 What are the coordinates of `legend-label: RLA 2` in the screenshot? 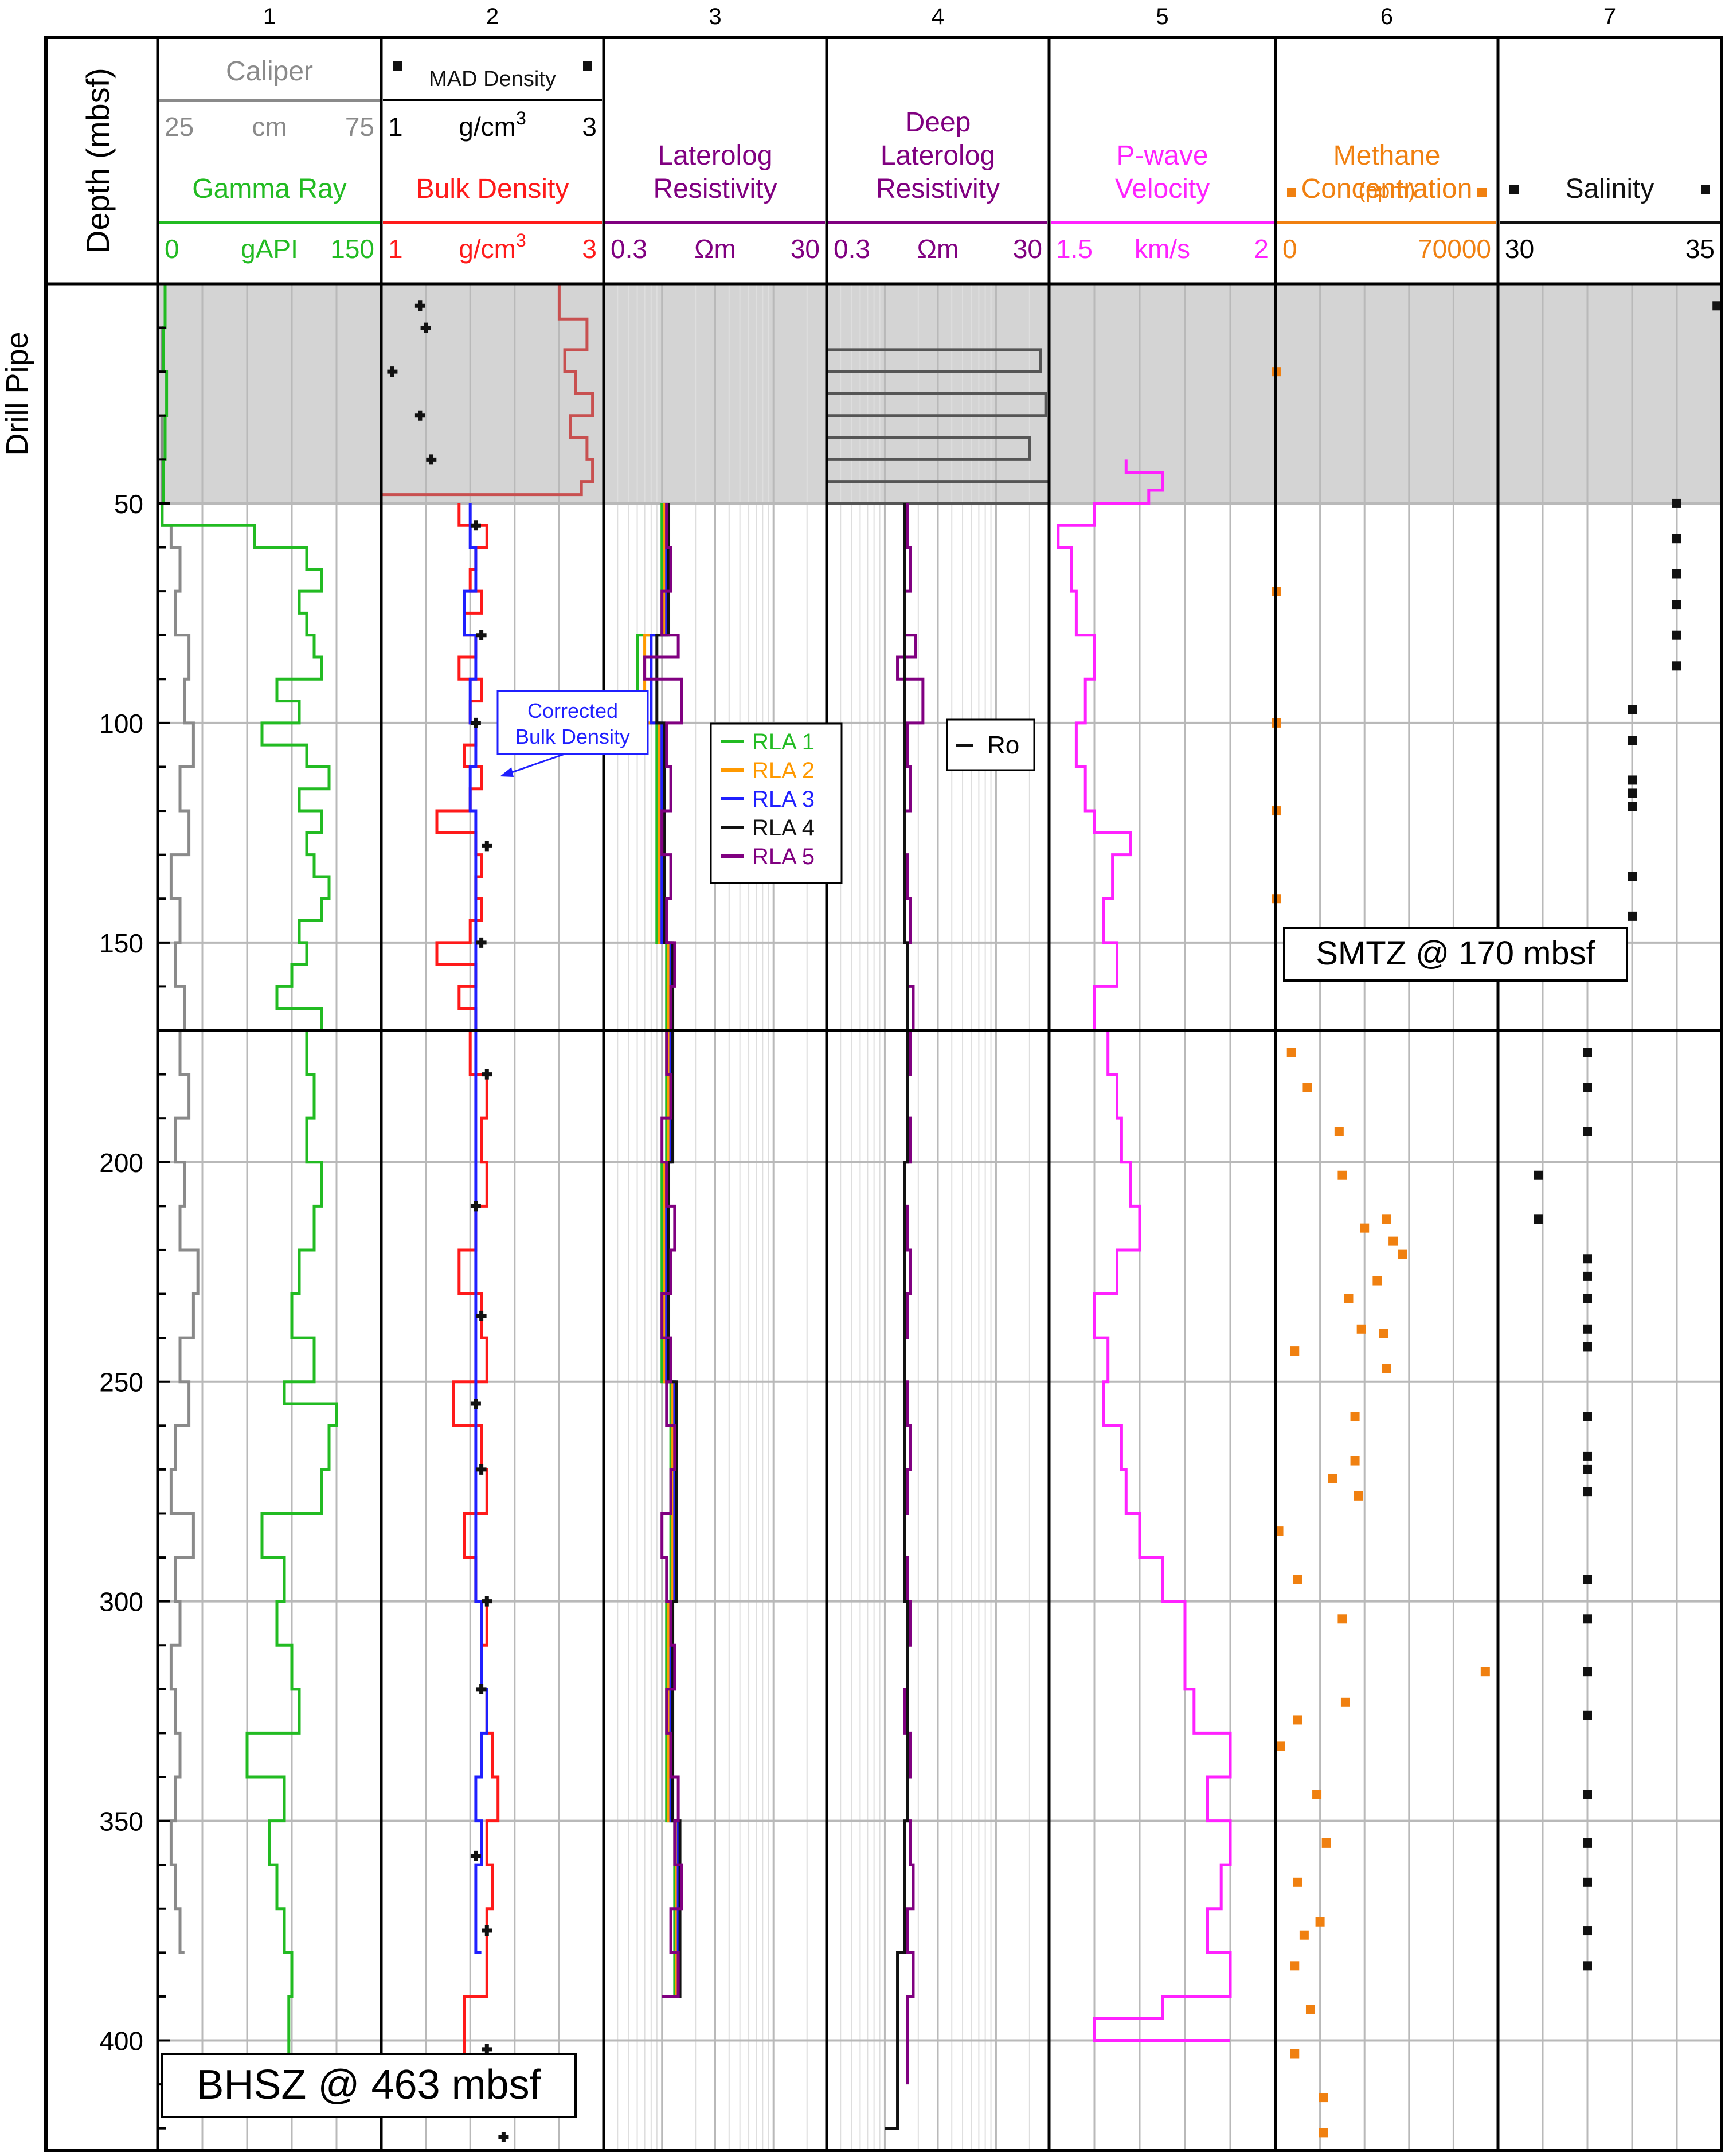 It's located at (784, 770).